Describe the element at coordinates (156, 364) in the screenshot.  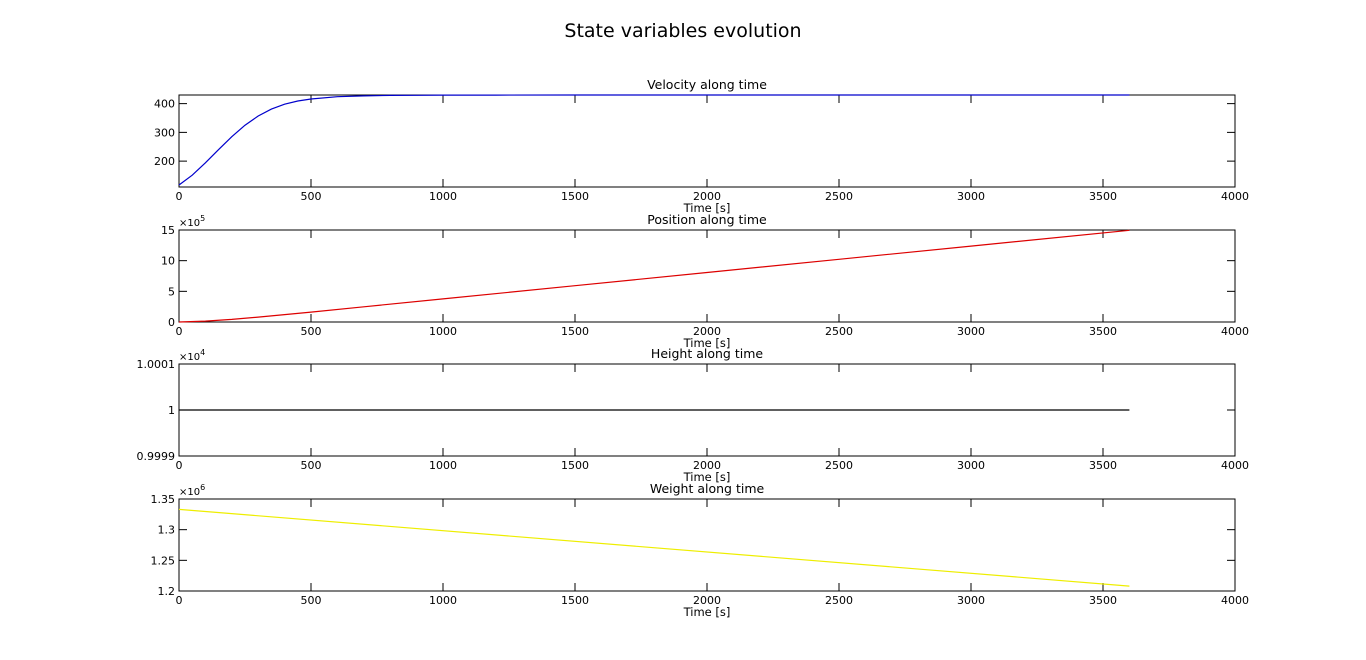
I see `y-tick-label: 1.0001` at that location.